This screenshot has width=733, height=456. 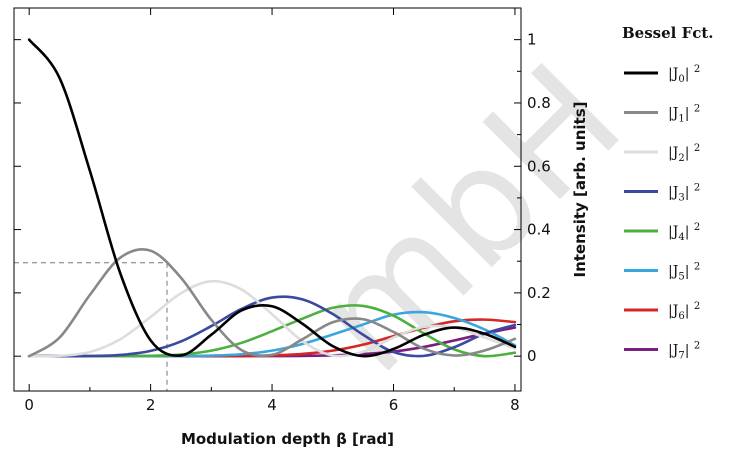 I want to click on series-line-J3, so click(x=272, y=326).